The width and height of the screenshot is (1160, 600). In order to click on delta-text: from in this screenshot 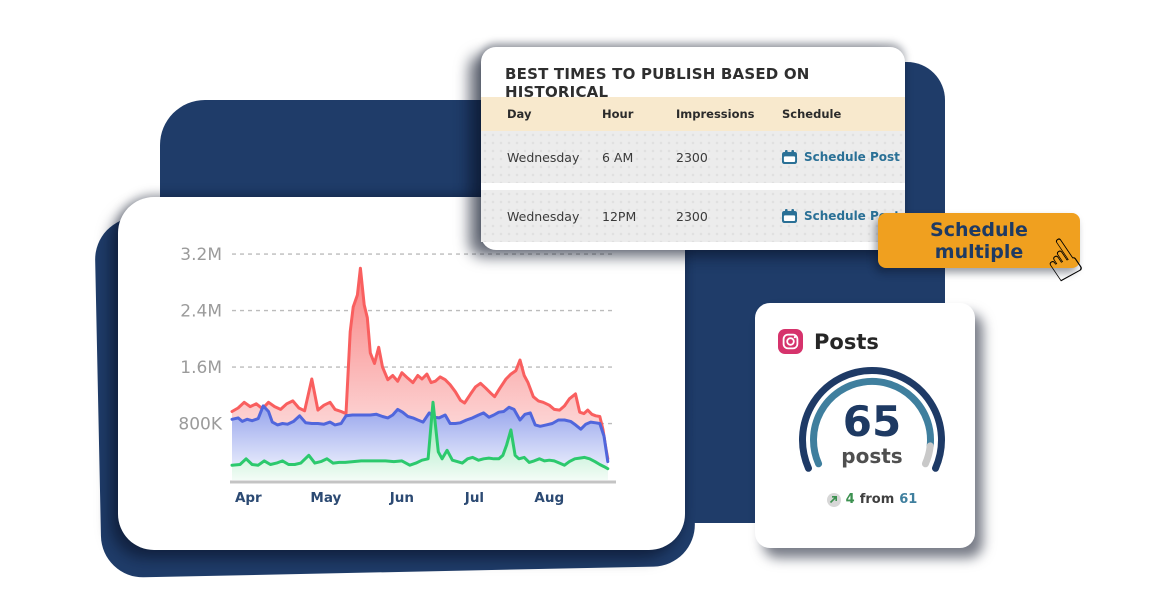, I will do `click(877, 499)`.